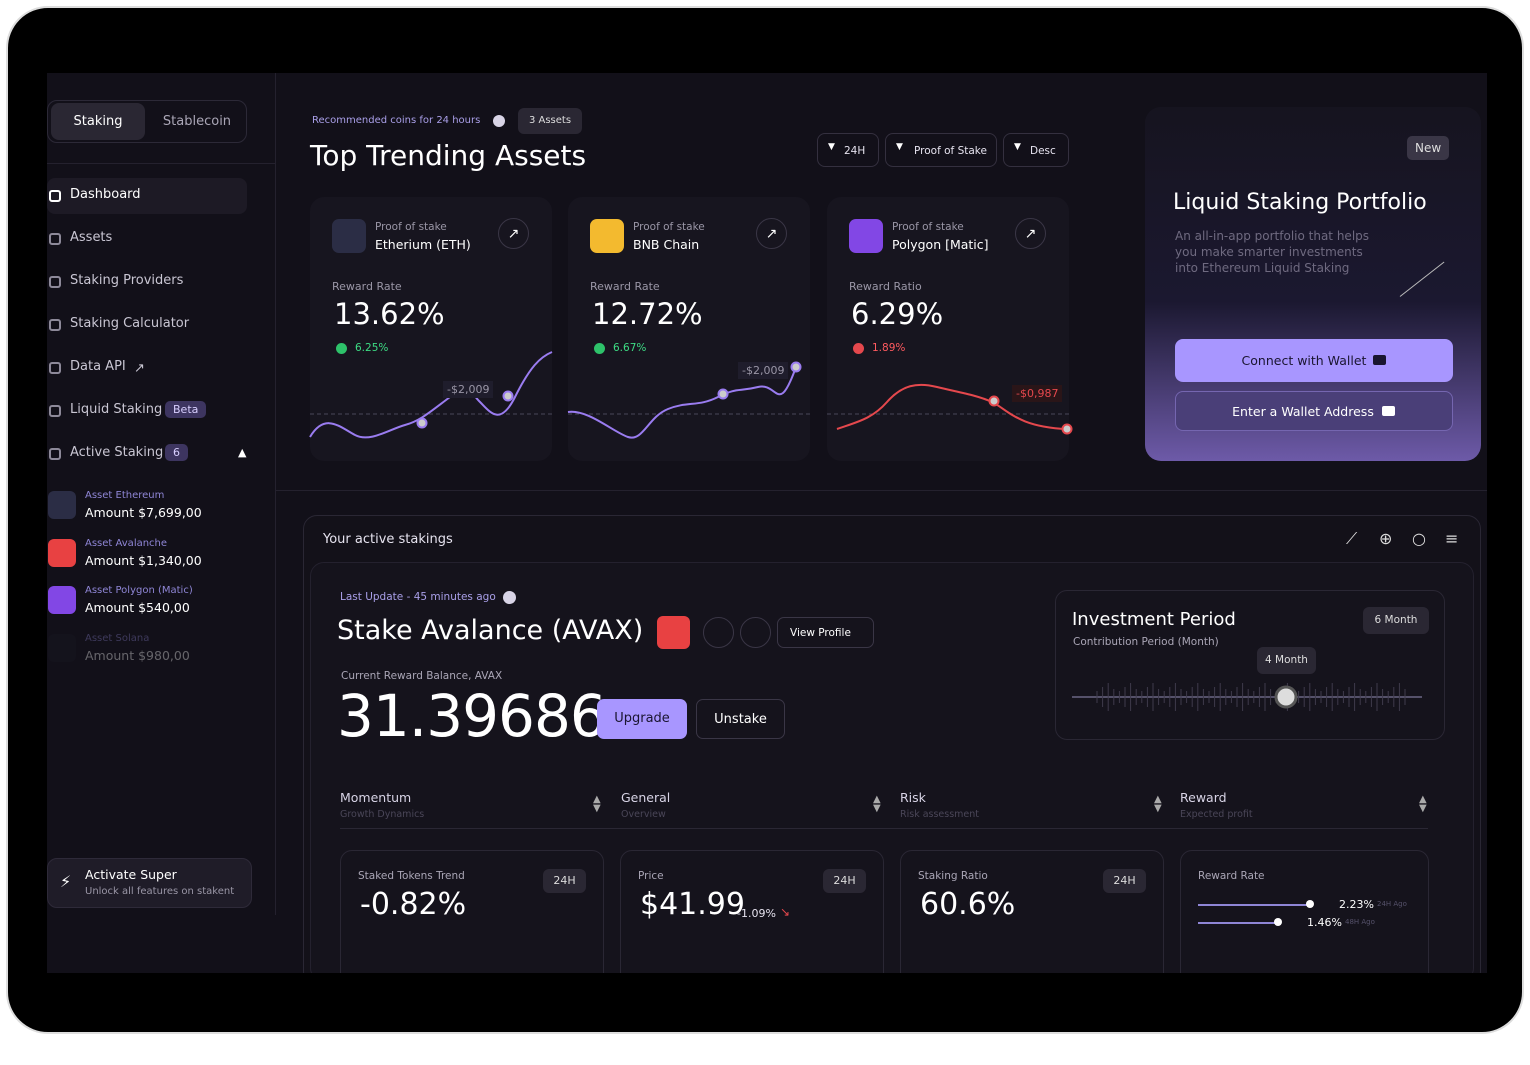 The height and width of the screenshot is (1065, 1530). Describe the element at coordinates (1360, 922) in the screenshot. I see `rate-note: 48H Ago` at that location.